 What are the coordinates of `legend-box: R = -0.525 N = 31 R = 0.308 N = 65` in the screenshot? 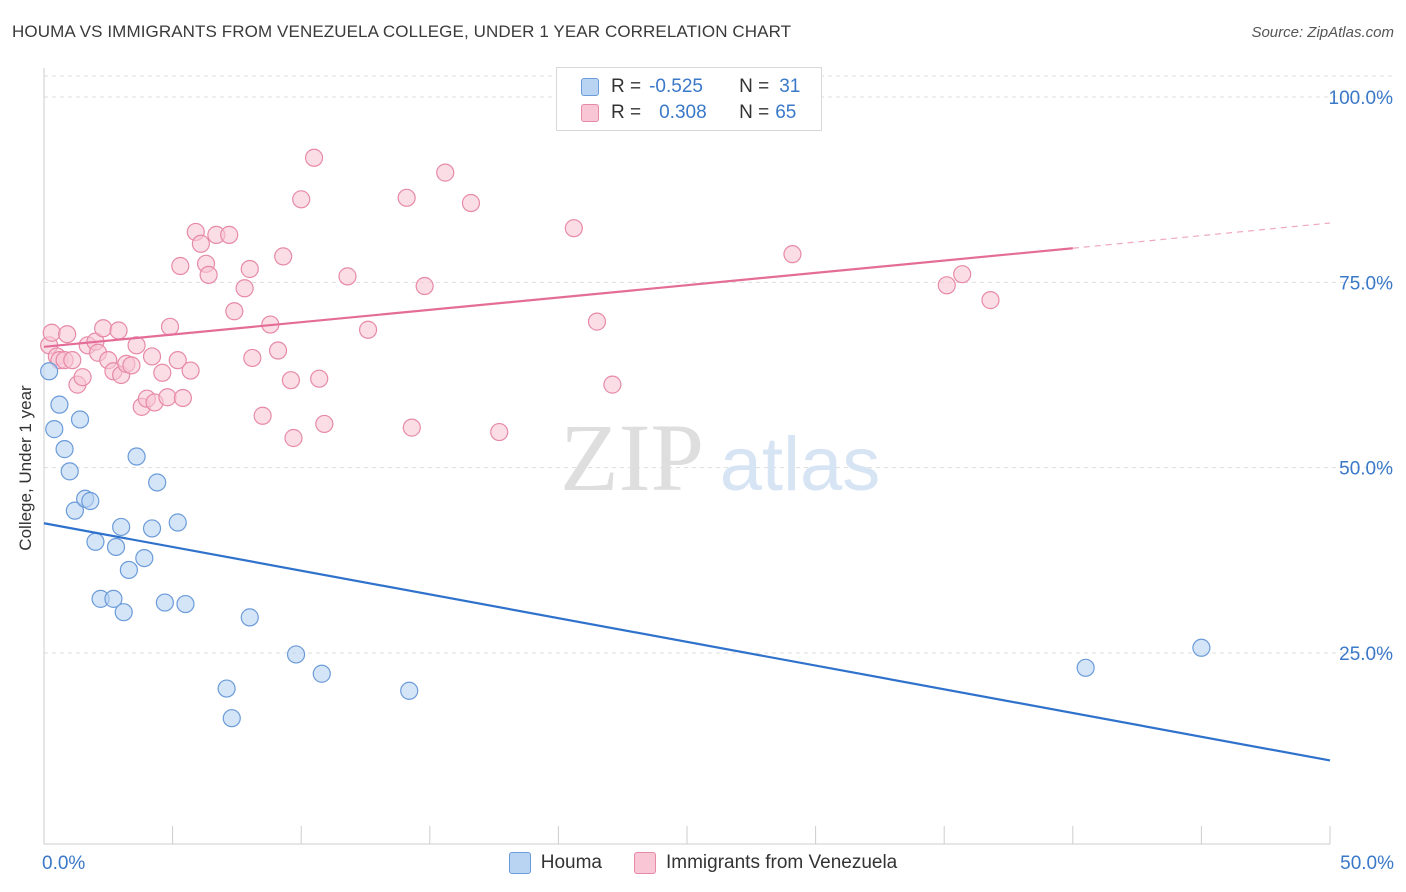 It's located at (689, 99).